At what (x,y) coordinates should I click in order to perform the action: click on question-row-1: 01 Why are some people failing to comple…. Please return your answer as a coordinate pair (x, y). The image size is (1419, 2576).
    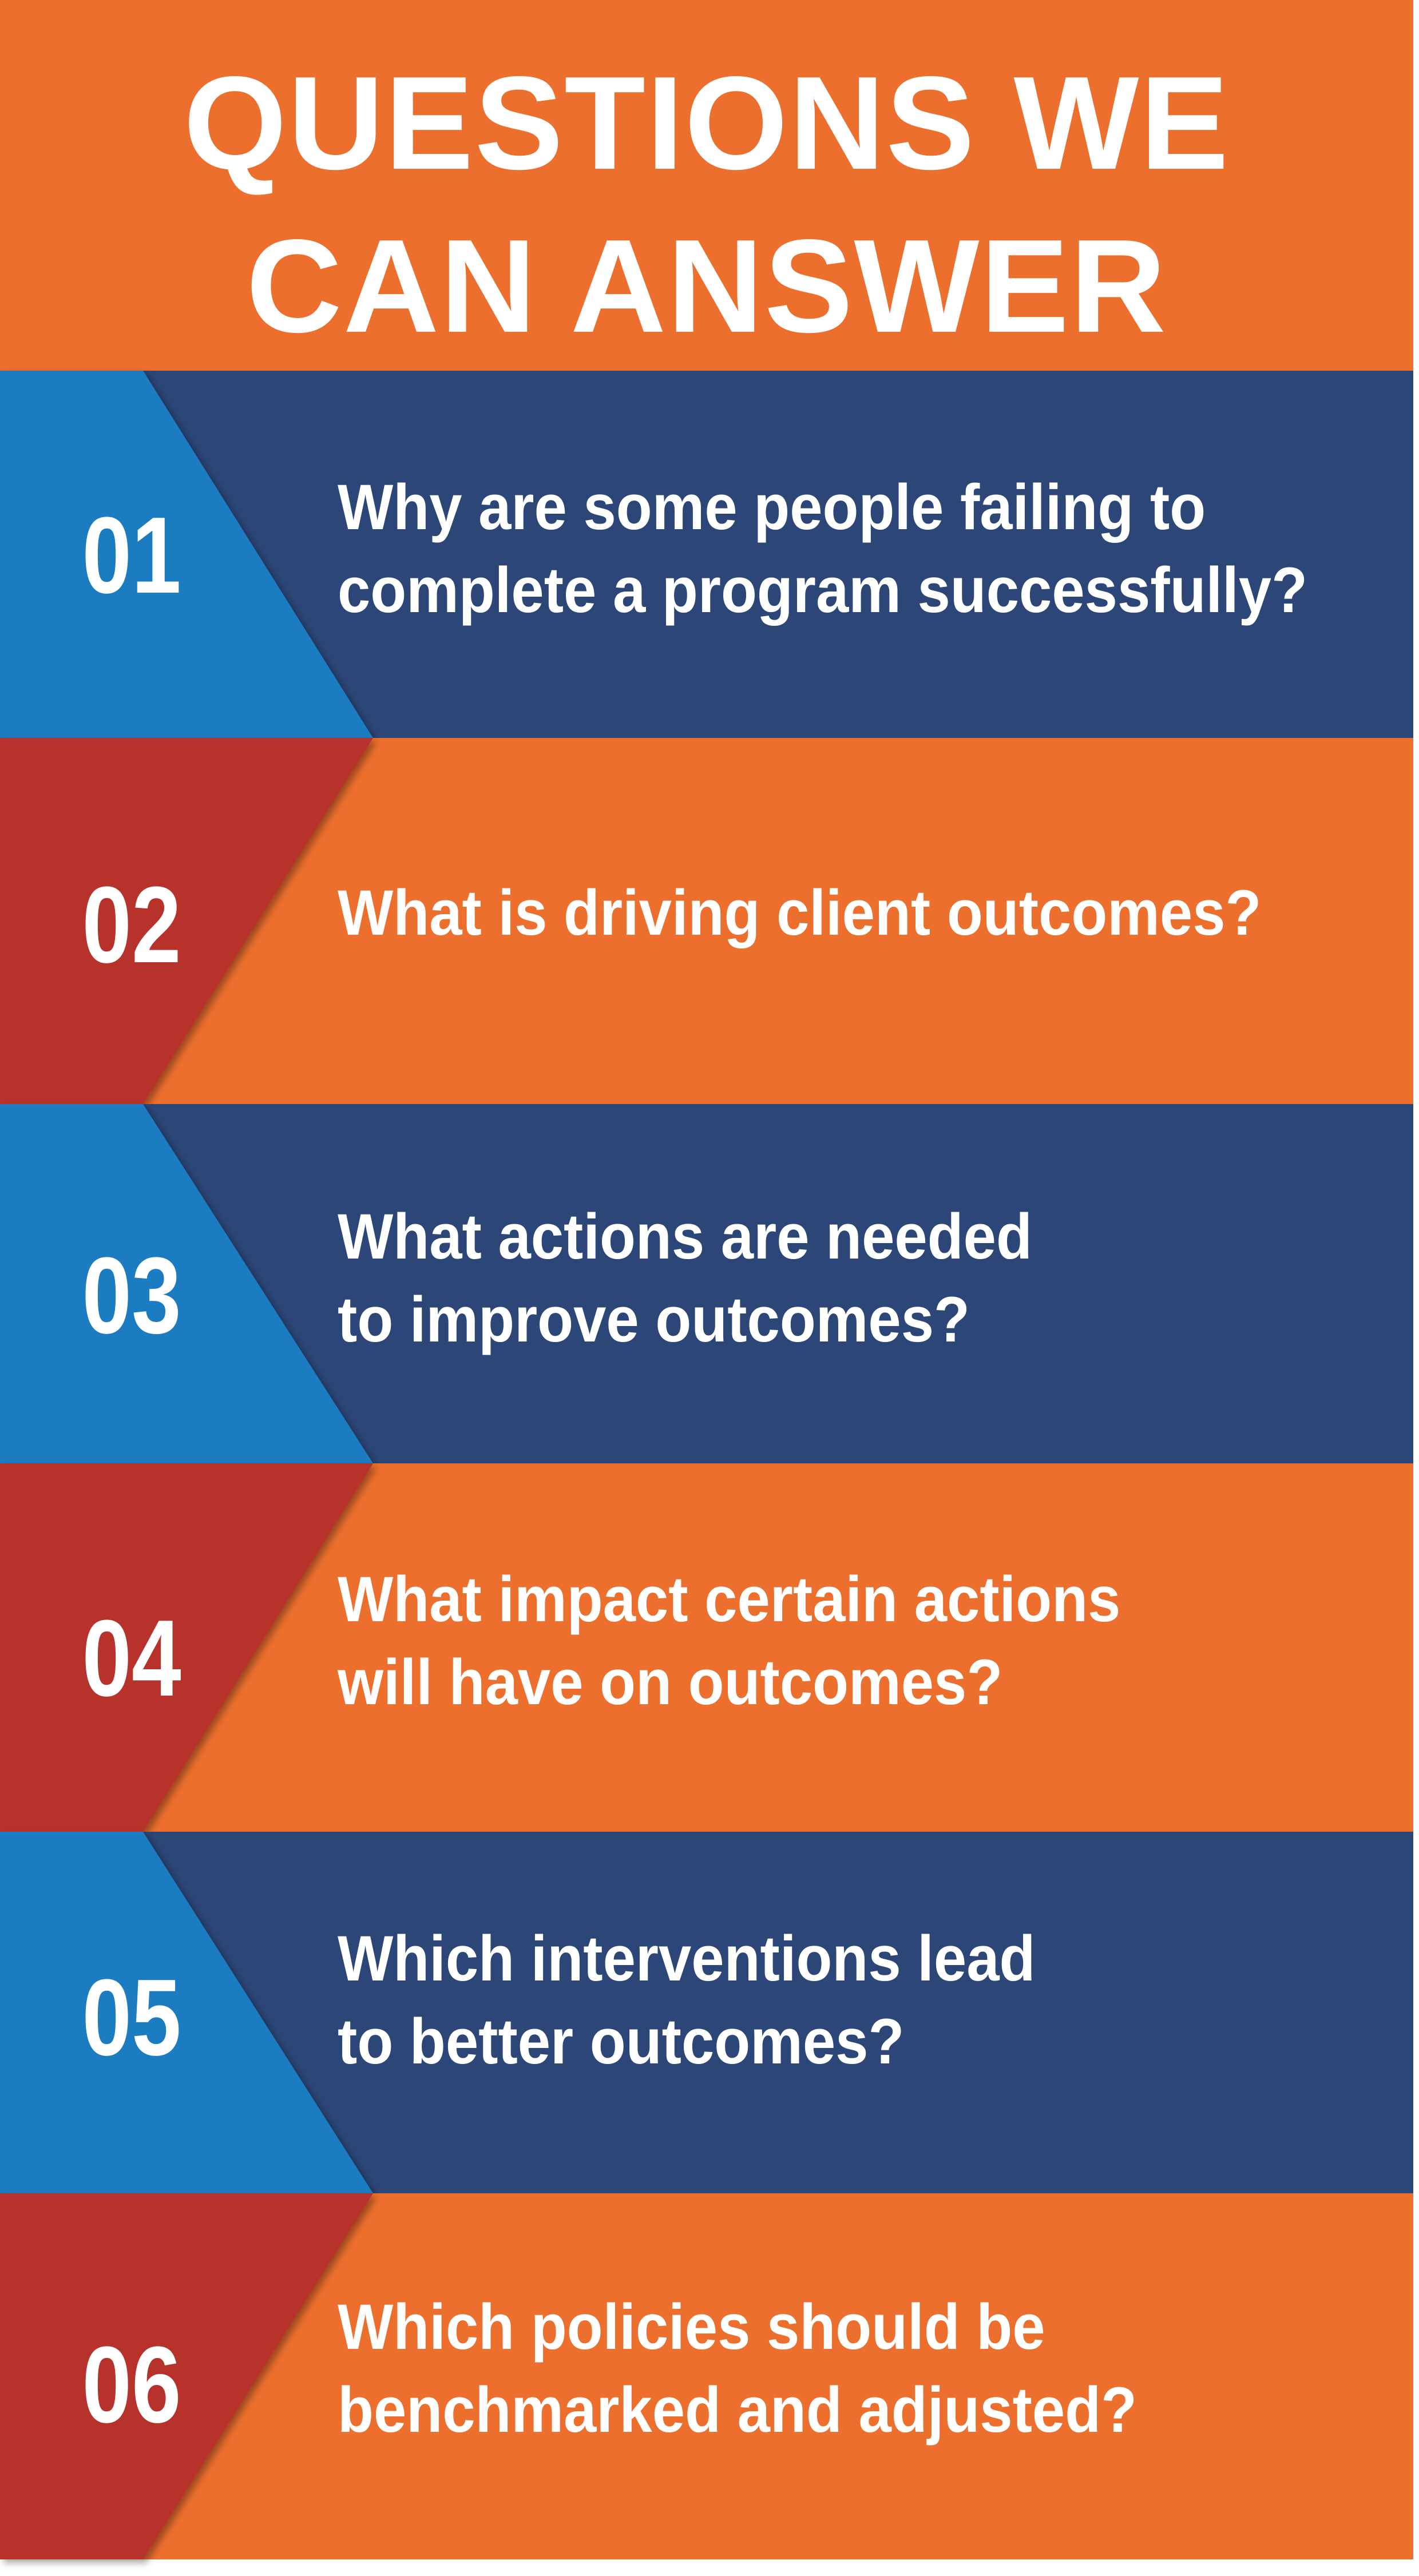
    Looking at the image, I should click on (706, 554).